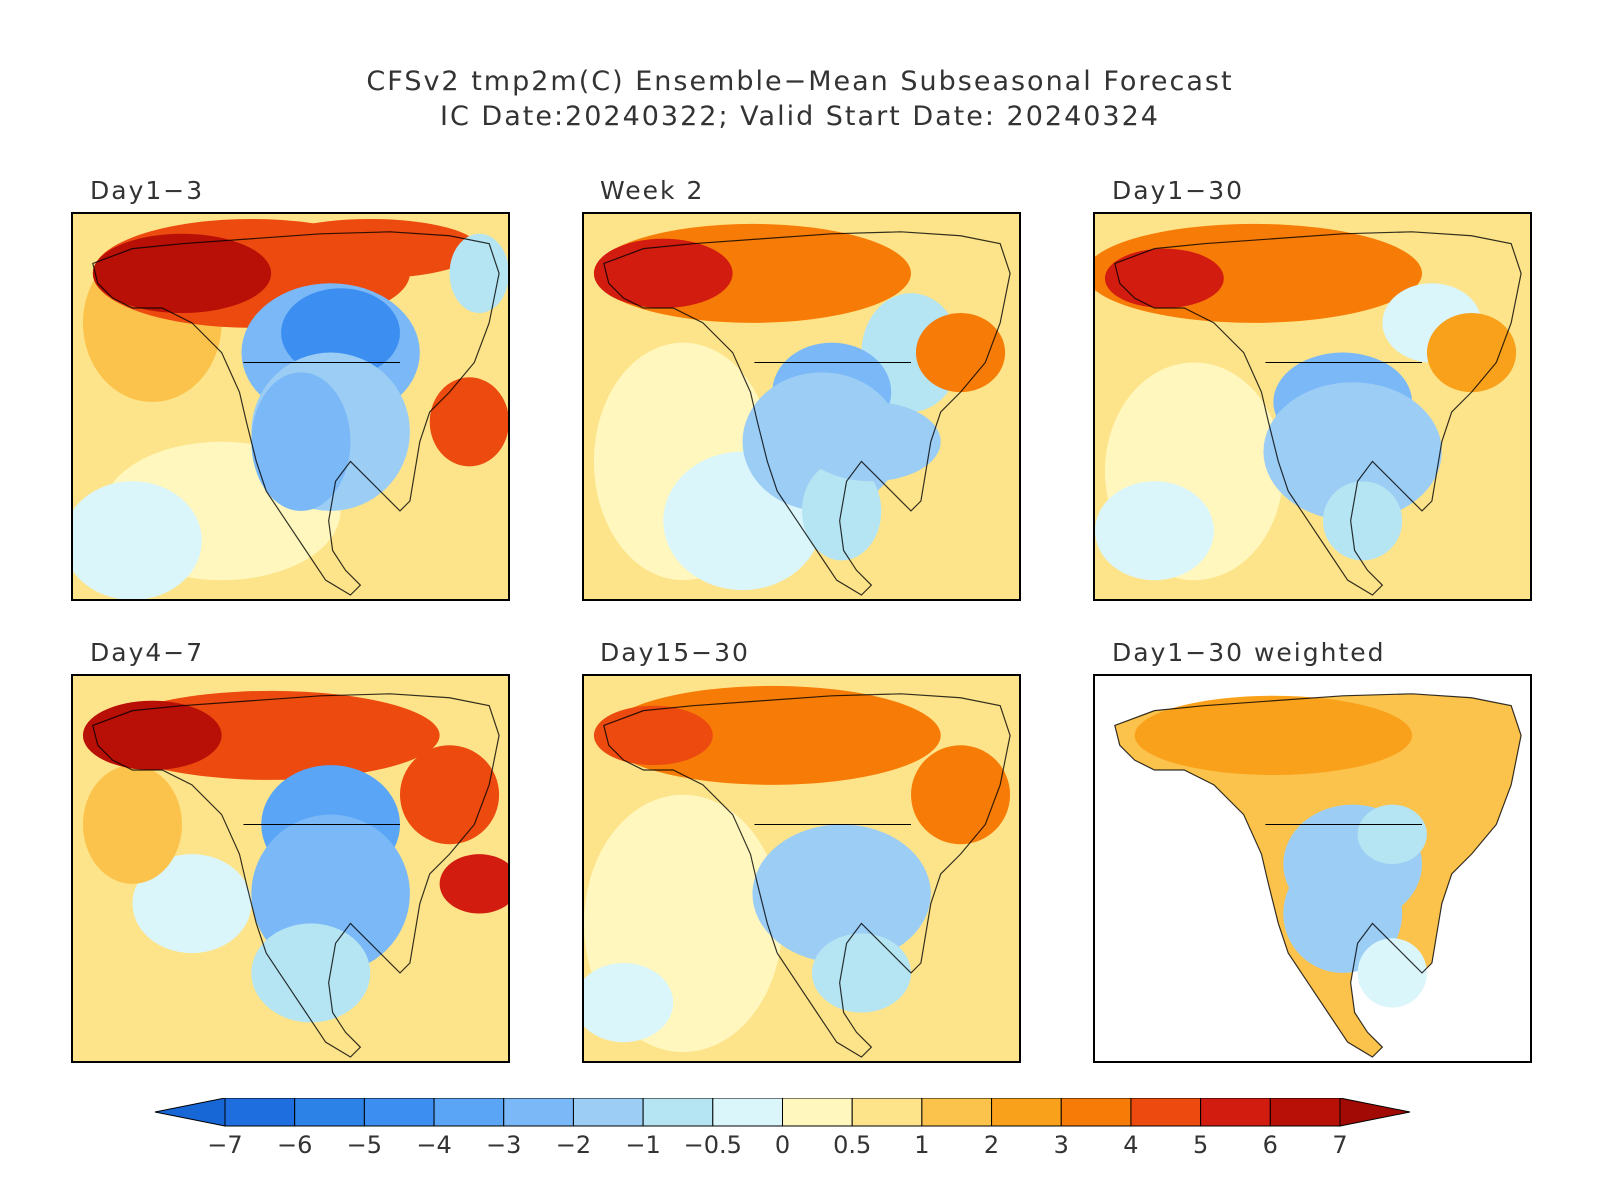 The height and width of the screenshot is (1200, 1600). Describe the element at coordinates (224, 1145) in the screenshot. I see `colorbar-tick-label: −7` at that location.